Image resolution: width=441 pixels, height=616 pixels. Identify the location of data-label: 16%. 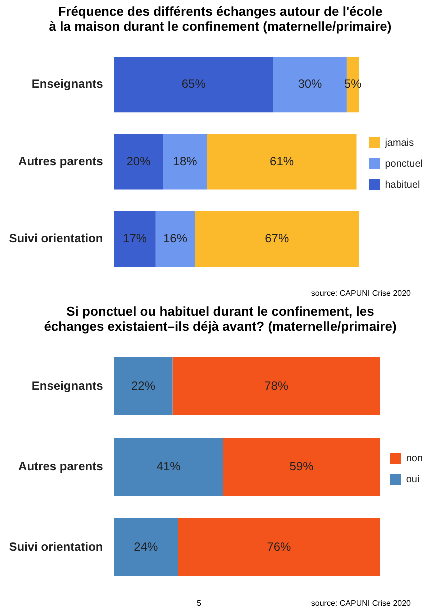
(175, 239).